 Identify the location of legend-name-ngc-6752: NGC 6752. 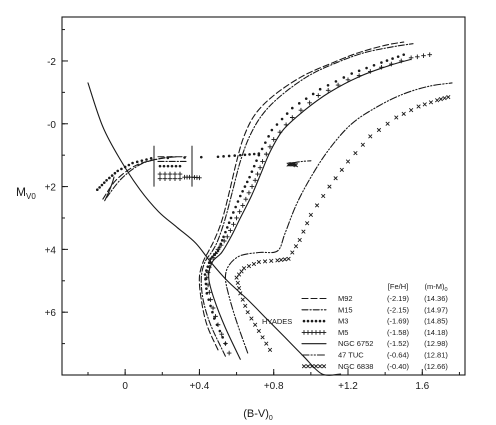
(355, 343).